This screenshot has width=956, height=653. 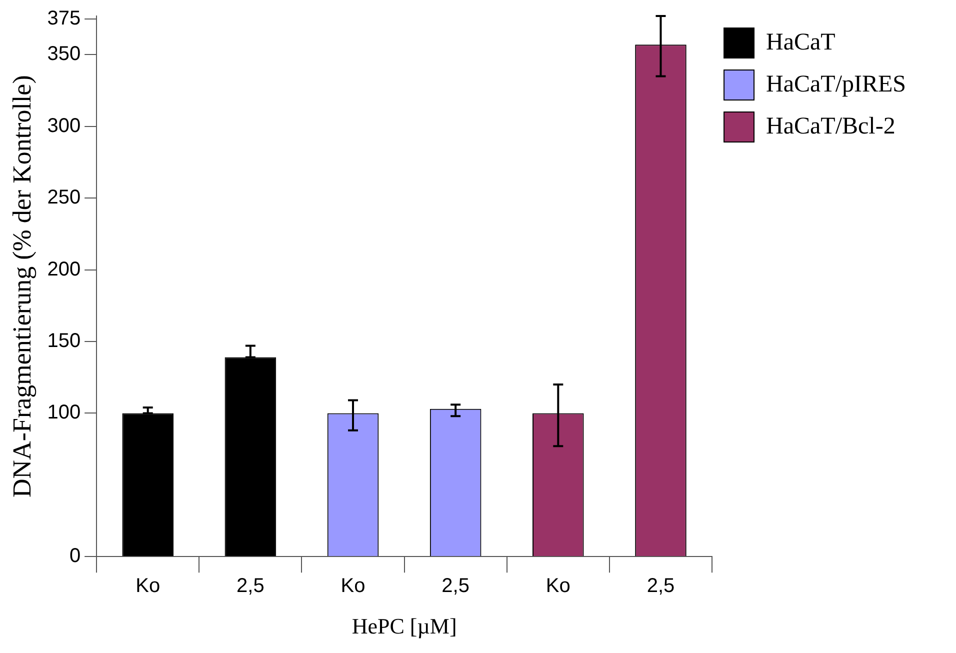 I want to click on y-tick-label: 100, so click(x=64, y=413).